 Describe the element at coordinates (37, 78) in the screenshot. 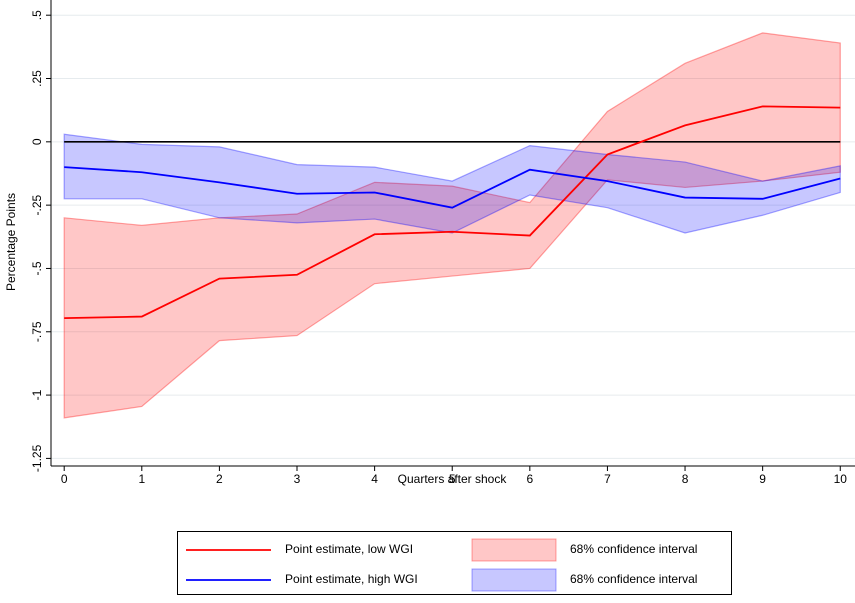

I see `y-tick-label: .25` at that location.